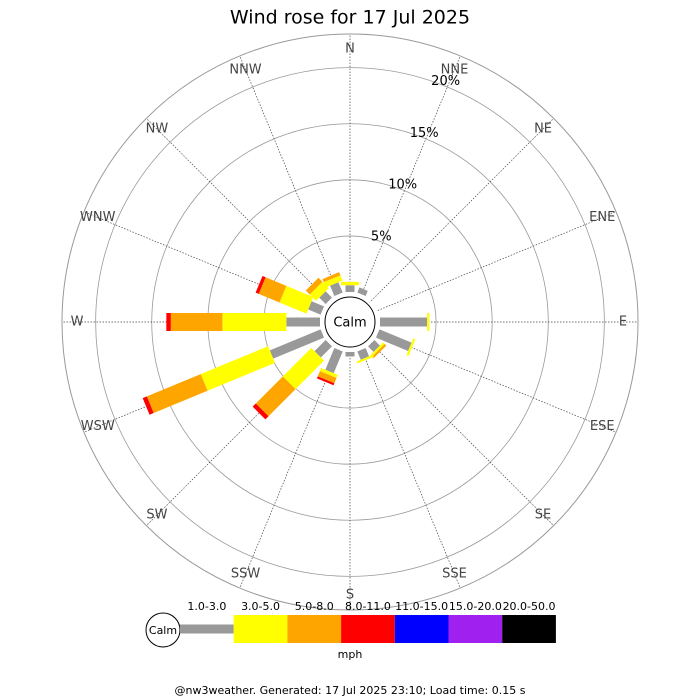  I want to click on calm-circle, so click(350, 322).